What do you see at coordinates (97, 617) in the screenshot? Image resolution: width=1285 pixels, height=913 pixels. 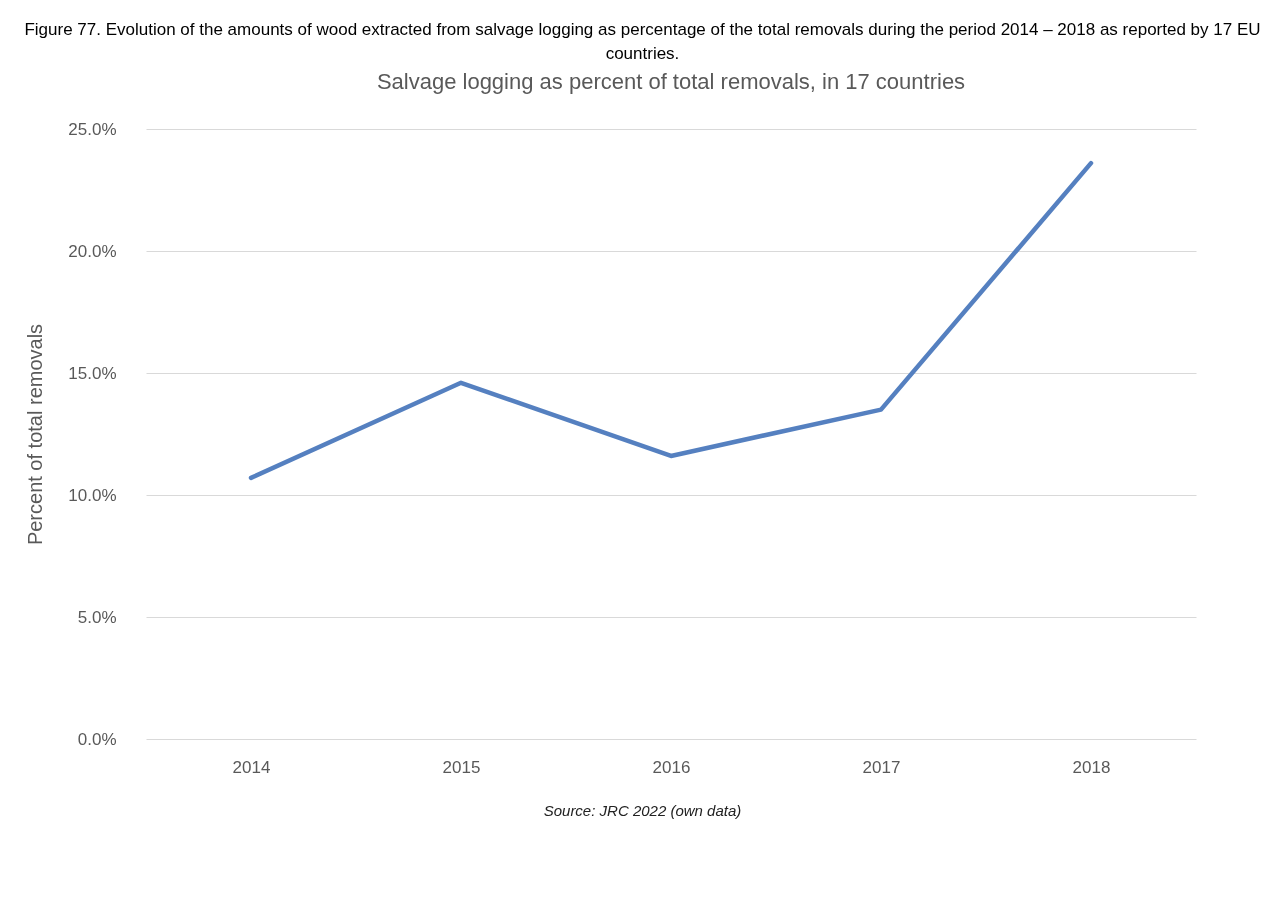 I see `y-tick-label: 5.0%` at bounding box center [97, 617].